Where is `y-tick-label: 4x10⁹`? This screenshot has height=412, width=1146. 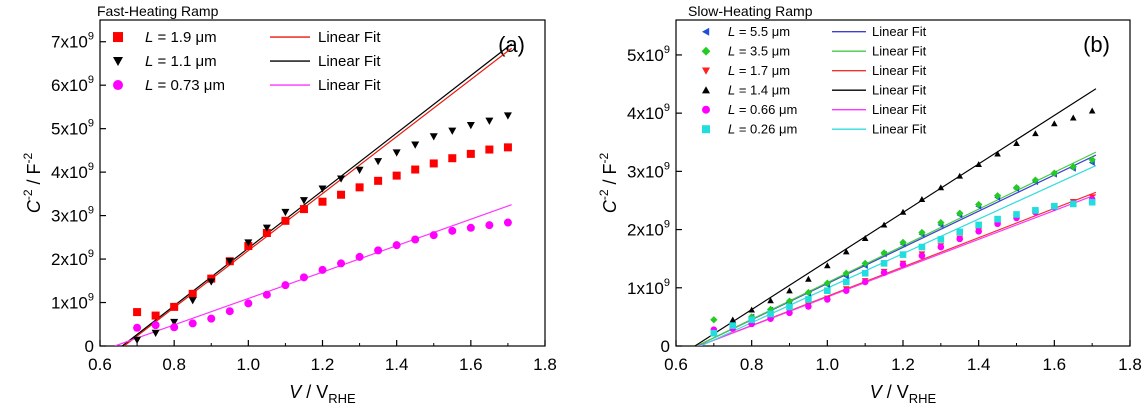 y-tick-label: 4x10⁹ is located at coordinates (648, 112).